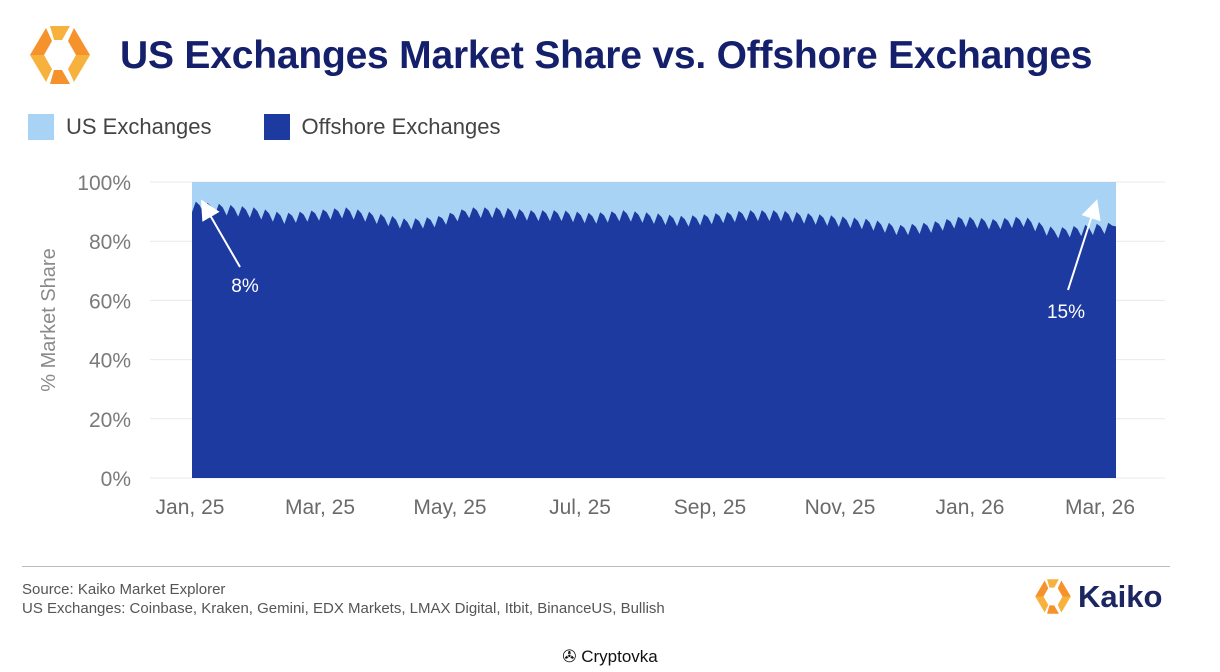  I want to click on annotation-label-start: 8%, so click(245, 286).